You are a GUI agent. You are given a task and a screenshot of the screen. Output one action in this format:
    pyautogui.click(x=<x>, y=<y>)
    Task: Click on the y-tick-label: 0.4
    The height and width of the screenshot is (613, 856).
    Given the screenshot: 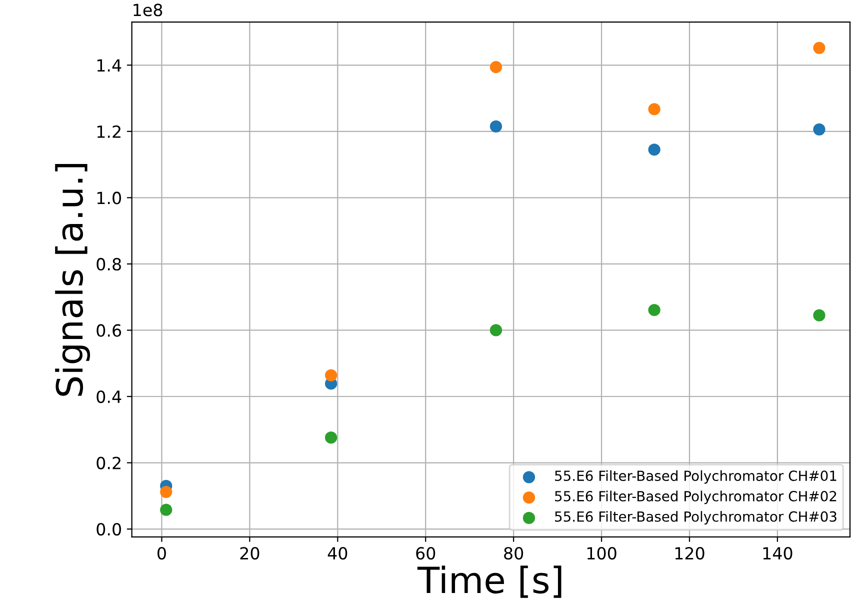 What is the action you would take?
    pyautogui.click(x=109, y=397)
    